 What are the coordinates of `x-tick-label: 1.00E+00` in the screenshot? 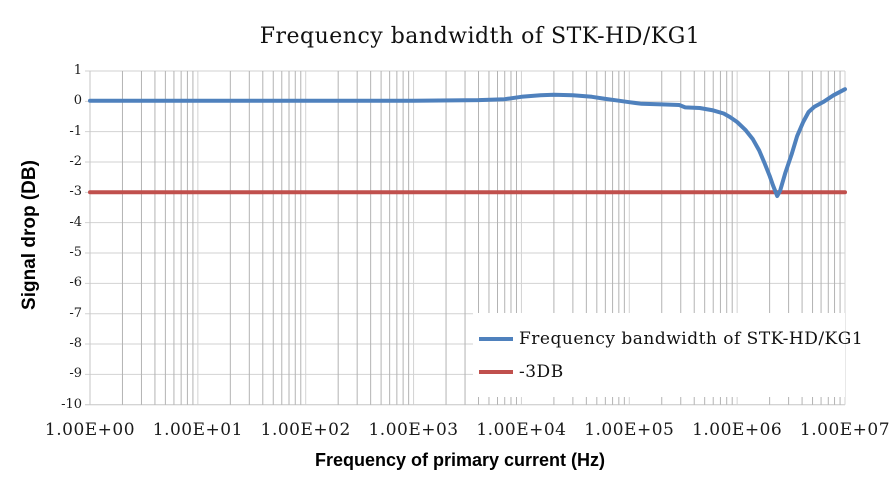 It's located at (90, 430).